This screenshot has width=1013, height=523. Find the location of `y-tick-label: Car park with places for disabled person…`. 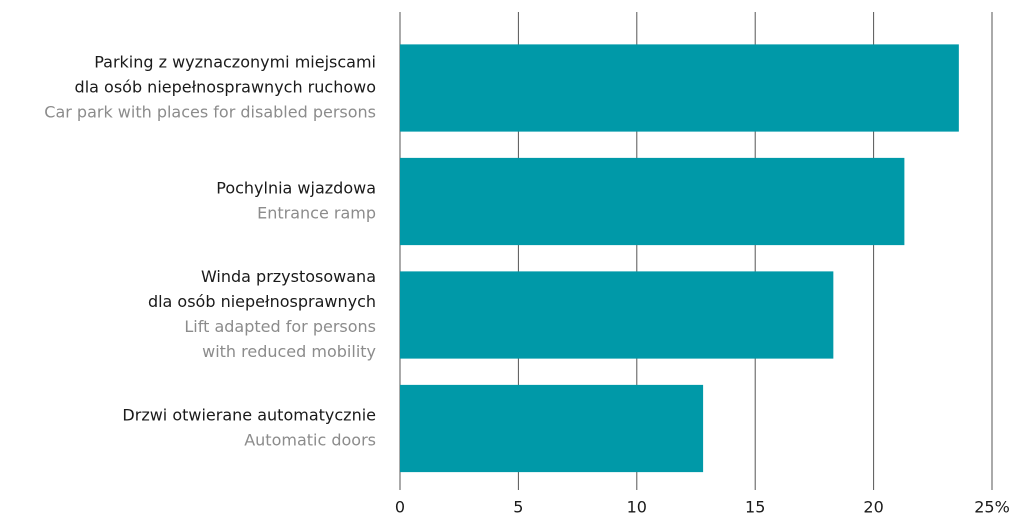

y-tick-label: Car park with places for disabled person… is located at coordinates (210, 112).